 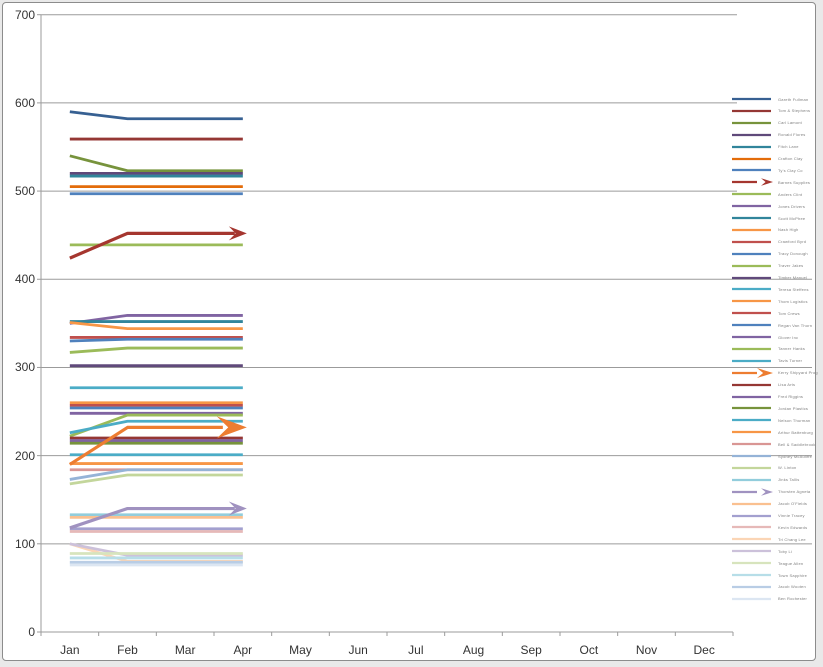 I want to click on legend-label: Scott McPhee, so click(x=792, y=218).